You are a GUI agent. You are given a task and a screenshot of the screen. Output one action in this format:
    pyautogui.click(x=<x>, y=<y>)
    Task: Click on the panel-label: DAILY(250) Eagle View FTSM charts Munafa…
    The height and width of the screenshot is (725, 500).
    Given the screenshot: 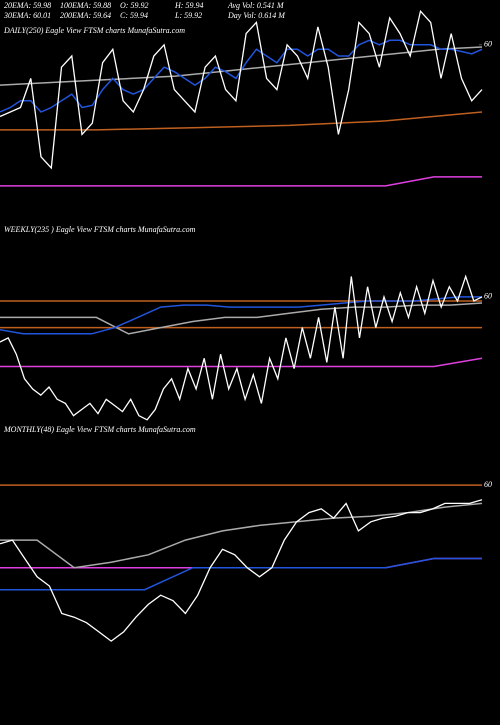 What is the action you would take?
    pyautogui.click(x=94, y=30)
    